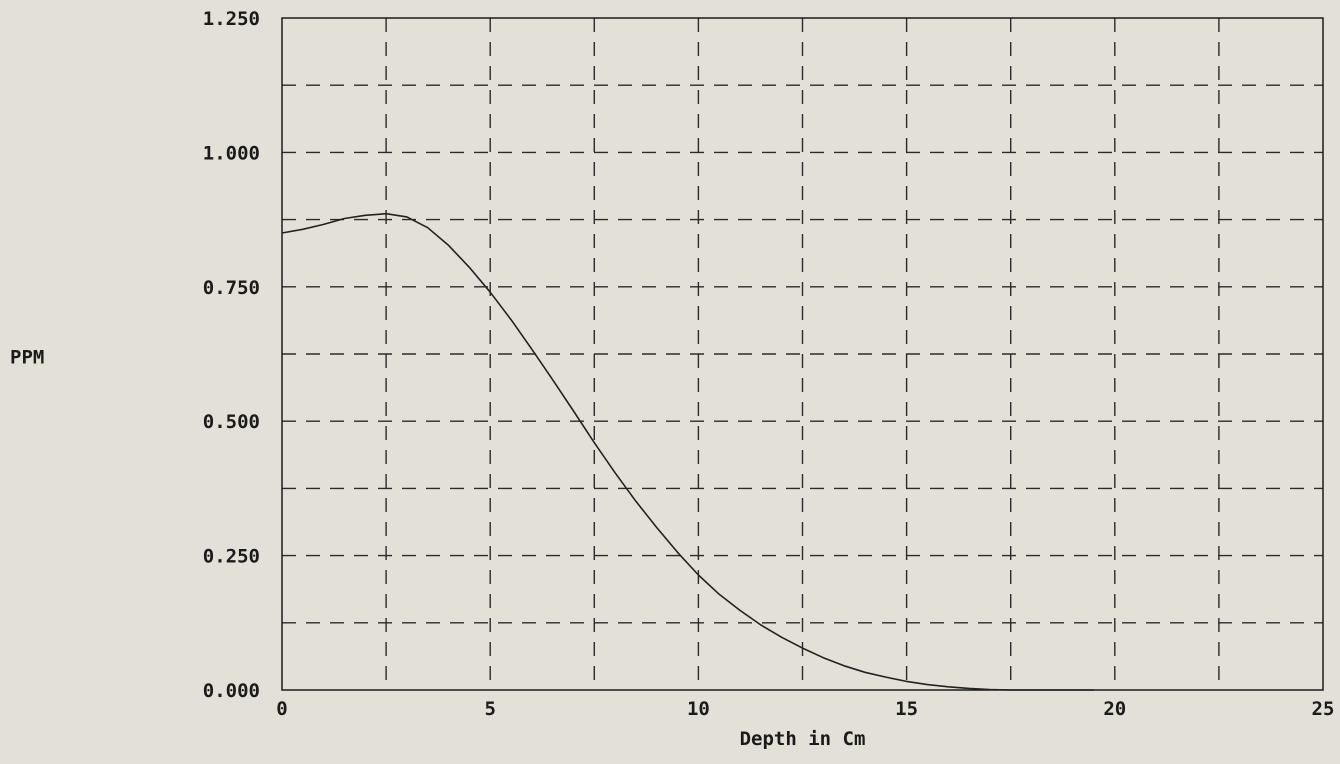 This screenshot has height=764, width=1340. I want to click on x-tick-label: 15, so click(906, 709).